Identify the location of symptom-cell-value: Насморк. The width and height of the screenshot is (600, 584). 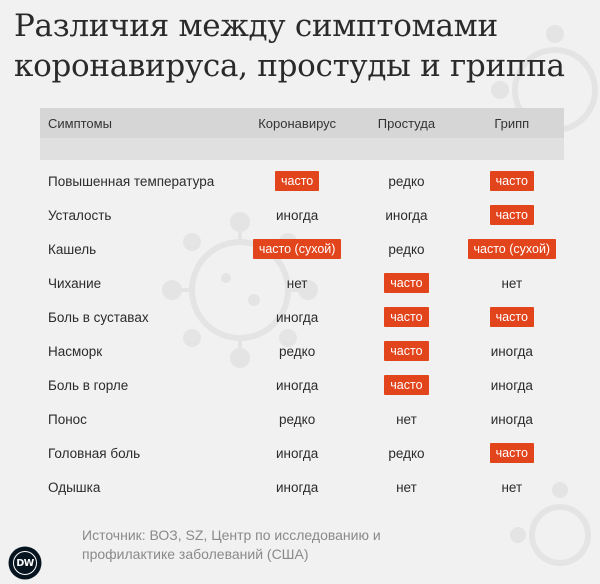
(75, 351).